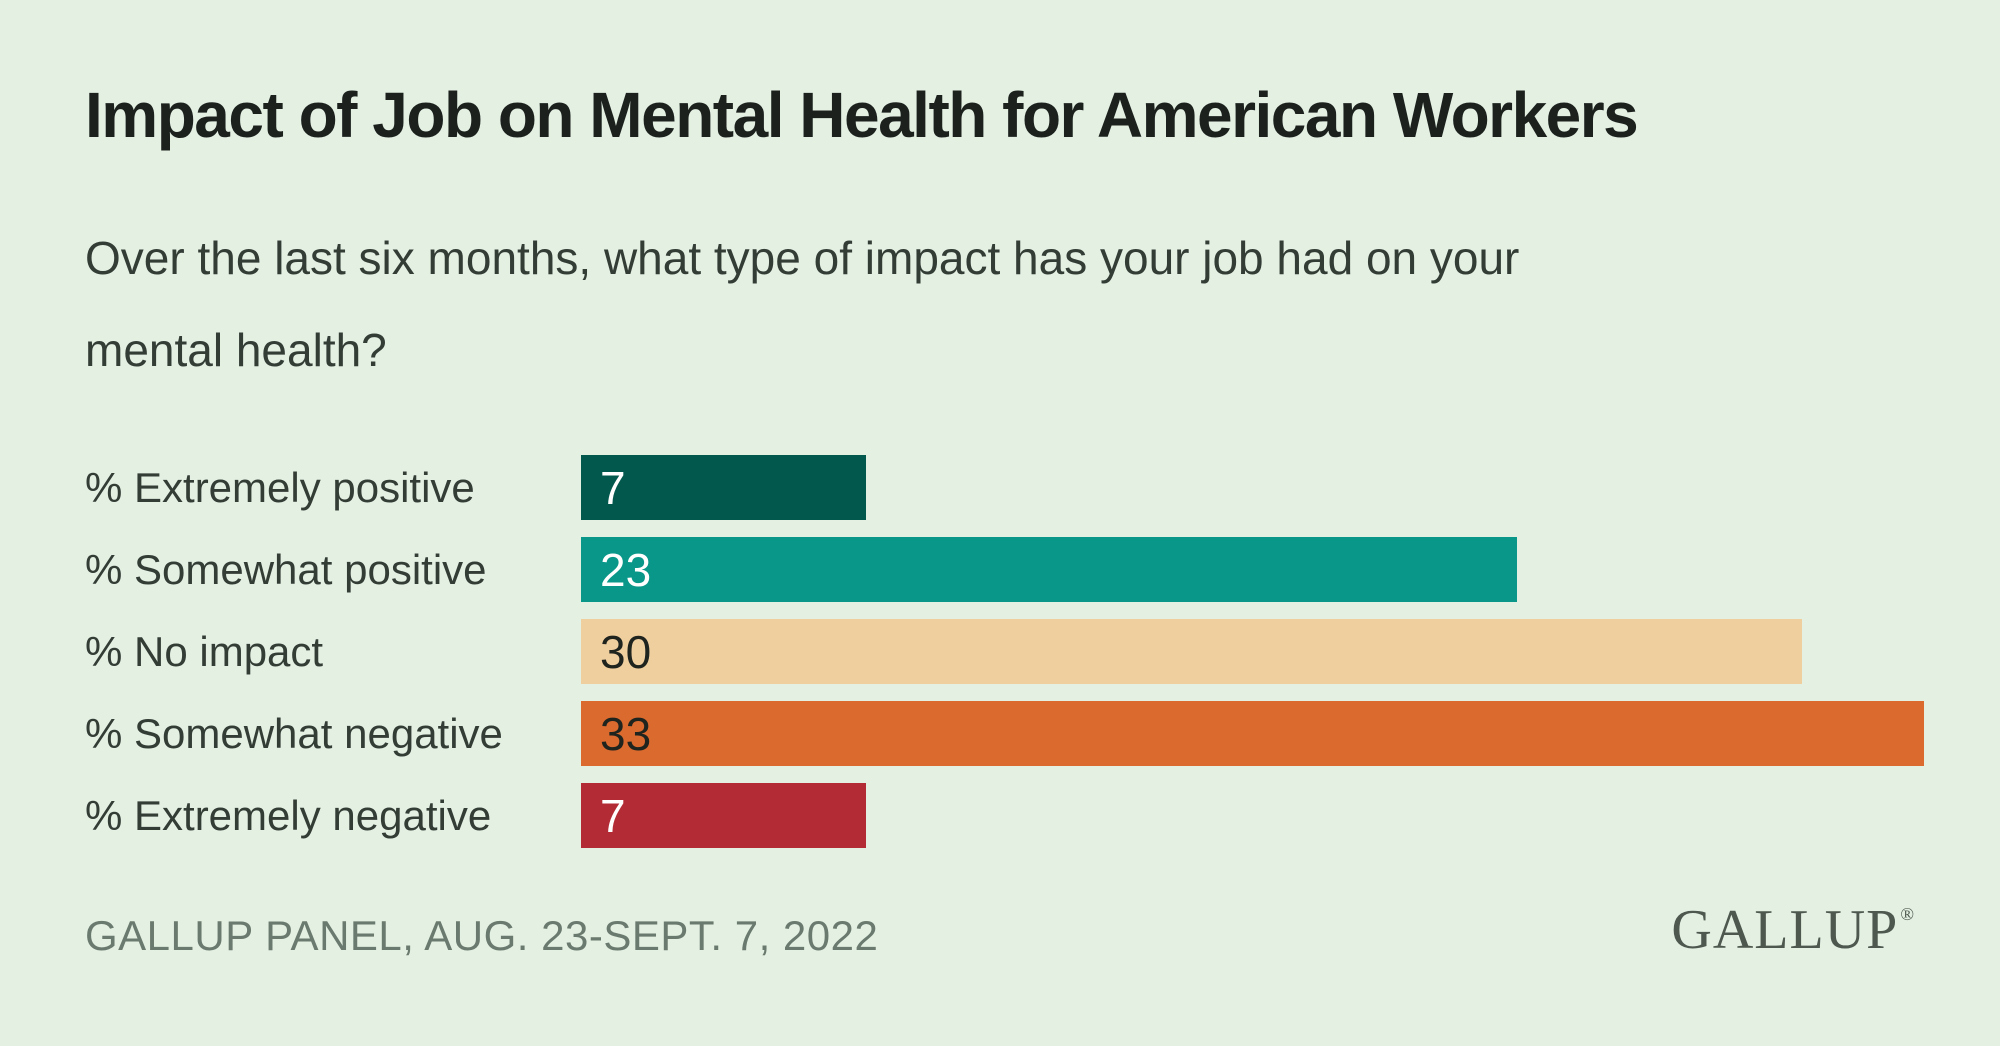  What do you see at coordinates (288, 815) in the screenshot?
I see `bar-label: % Extremely negative` at bounding box center [288, 815].